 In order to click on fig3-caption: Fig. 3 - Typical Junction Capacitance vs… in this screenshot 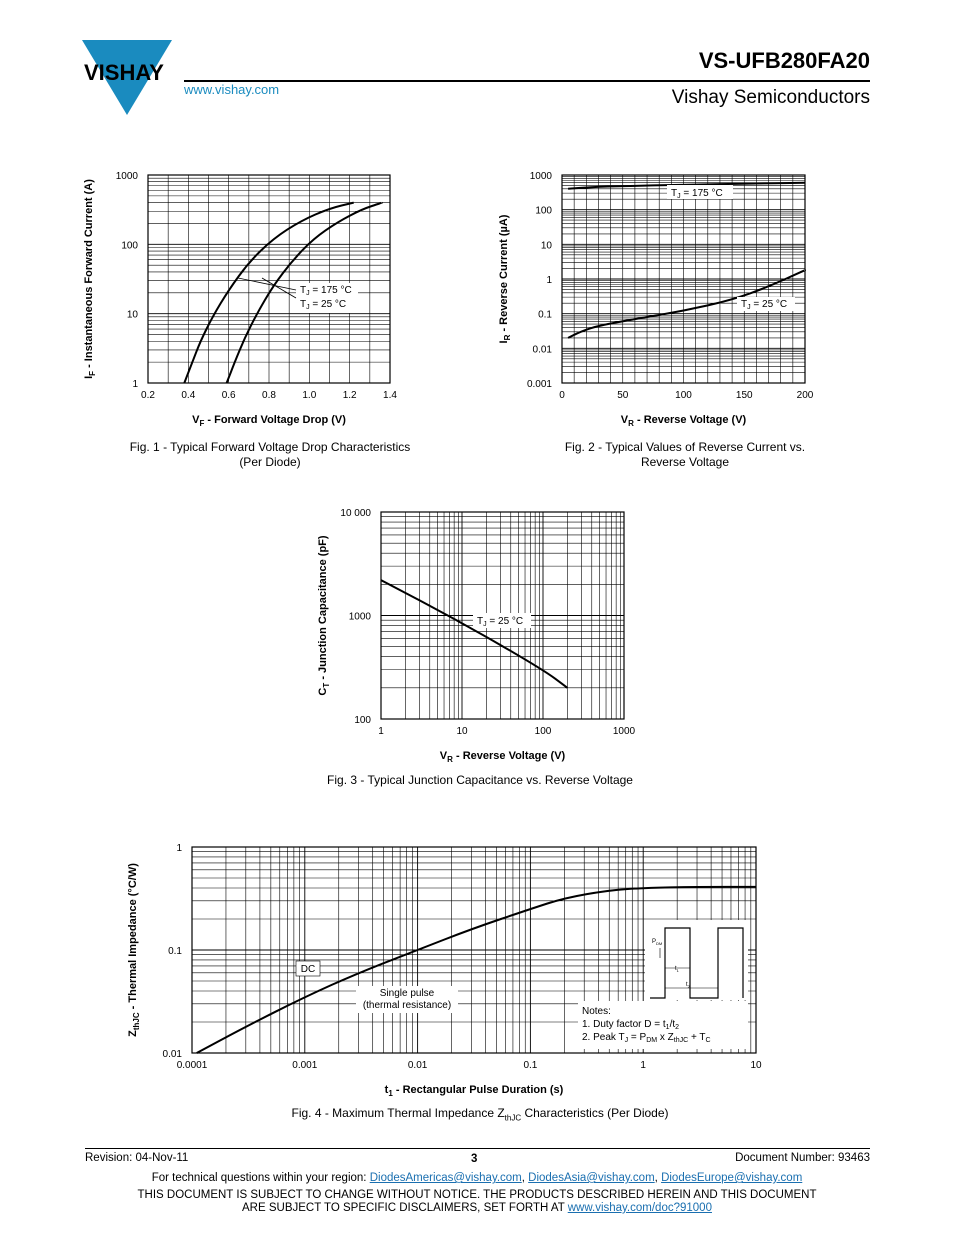, I will do `click(480, 780)`.